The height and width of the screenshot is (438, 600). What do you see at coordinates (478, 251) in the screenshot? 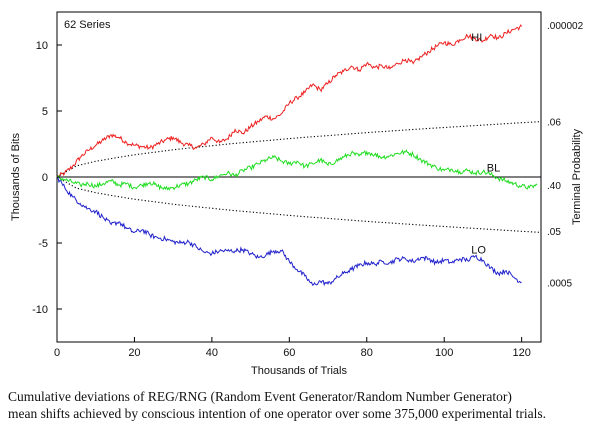
I see `series-label-lo: LO` at bounding box center [478, 251].